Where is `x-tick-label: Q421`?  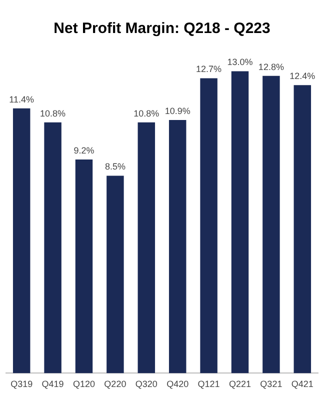
x-tick-label: Q421 is located at coordinates (302, 384).